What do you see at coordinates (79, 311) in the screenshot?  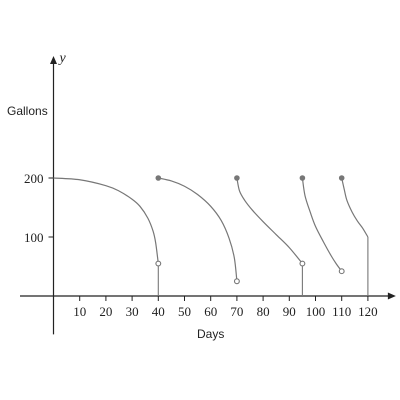 I see `x-tick-label: 10` at bounding box center [79, 311].